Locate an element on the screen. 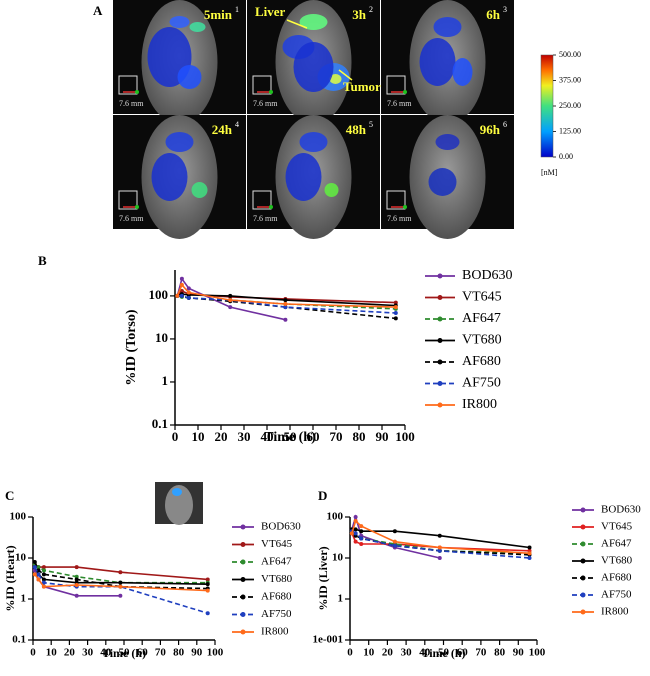 The image size is (650, 676). y-axis-label: %ID (Torso) is located at coordinates (131, 347).